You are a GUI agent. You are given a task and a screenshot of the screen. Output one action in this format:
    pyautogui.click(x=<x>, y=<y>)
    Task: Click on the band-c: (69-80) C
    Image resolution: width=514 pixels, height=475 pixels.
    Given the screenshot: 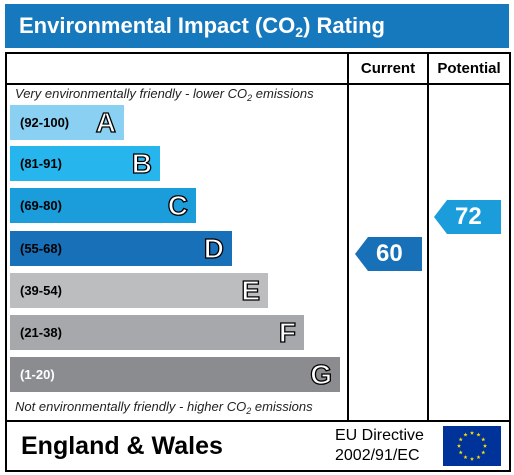 What is the action you would take?
    pyautogui.click(x=103, y=205)
    